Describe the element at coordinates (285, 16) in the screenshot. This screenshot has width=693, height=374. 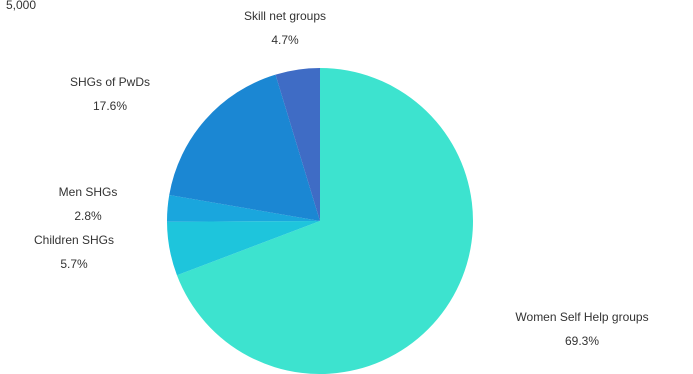
I see `slice-label-skill-net-groups: Skill net groups` at that location.